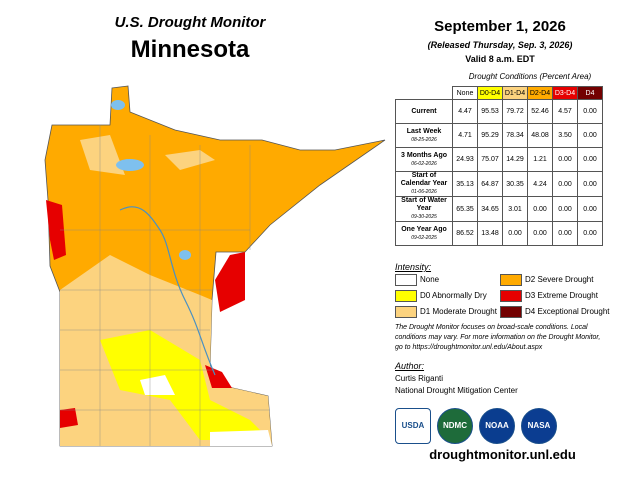 This screenshot has width=620, height=479. I want to click on cell: 79.72, so click(515, 111).